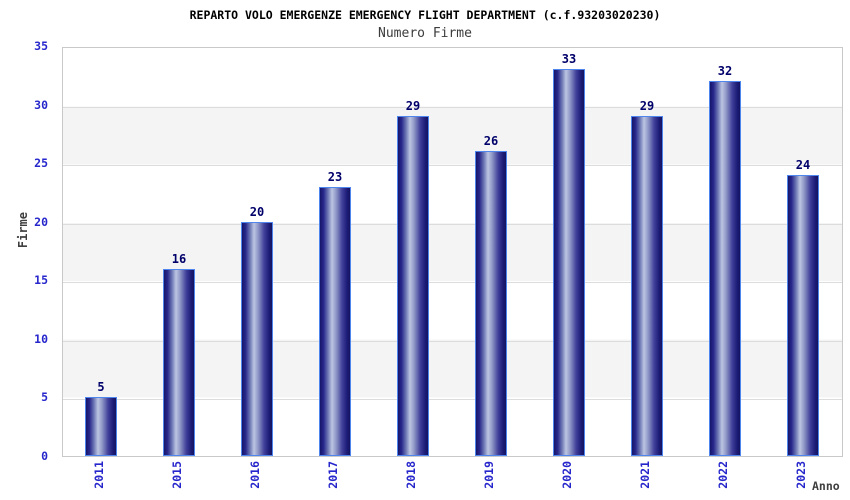 The image size is (850, 500). I want to click on bar-group-2020: 33, so click(569, 251).